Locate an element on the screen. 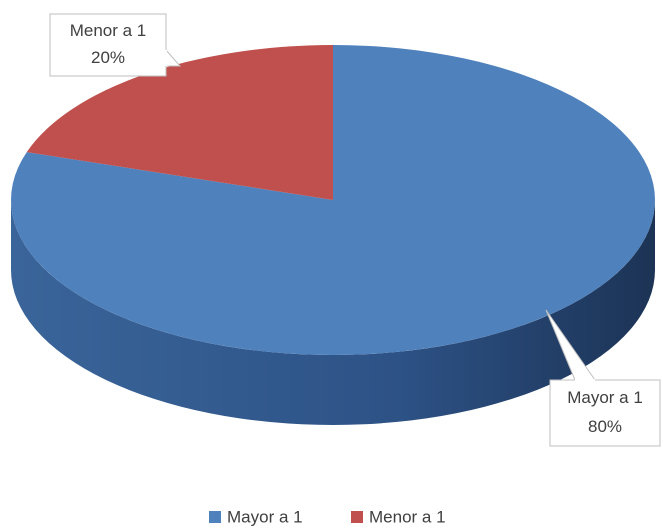 This screenshot has height=529, width=663. legend: Mayor a 1 Menor a 1 is located at coordinates (327, 516).